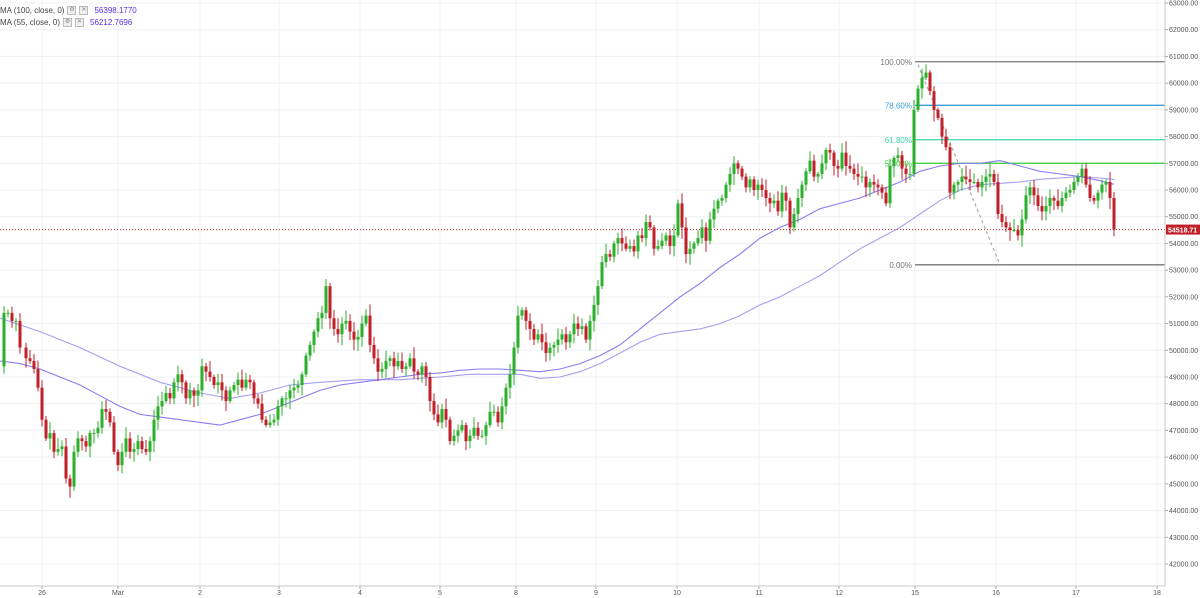 This screenshot has height=598, width=1200. Describe the element at coordinates (1183, 244) in the screenshot. I see `price-tick-label: 54000.00` at that location.